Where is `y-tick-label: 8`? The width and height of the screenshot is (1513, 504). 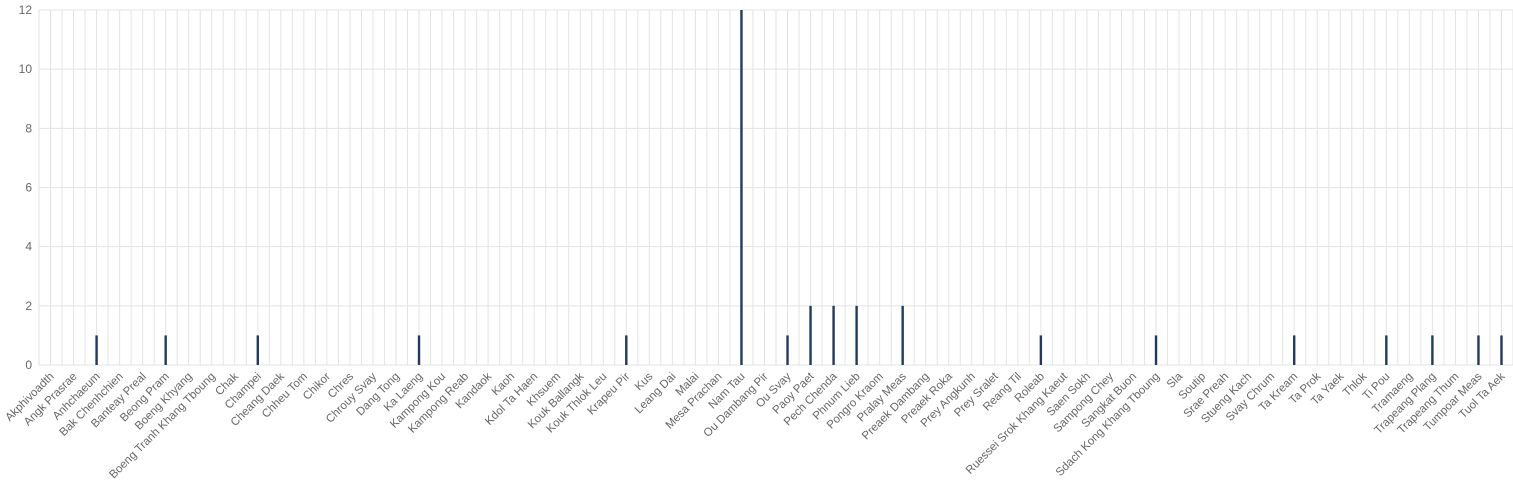
y-tick-label: 8 is located at coordinates (28, 128).